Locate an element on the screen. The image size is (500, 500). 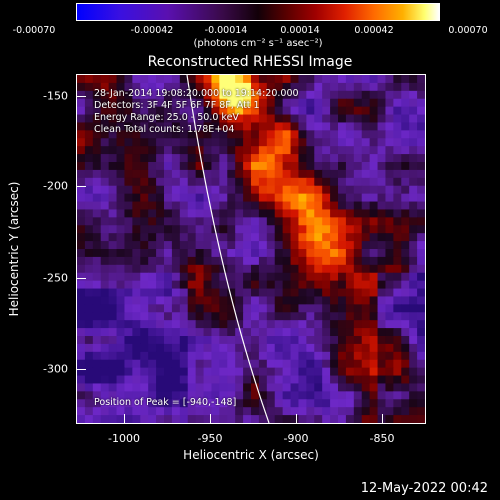
annotation-date-range: 28-Jan-2014 19:08:20.000 to 19:14:20.000 is located at coordinates (196, 93).